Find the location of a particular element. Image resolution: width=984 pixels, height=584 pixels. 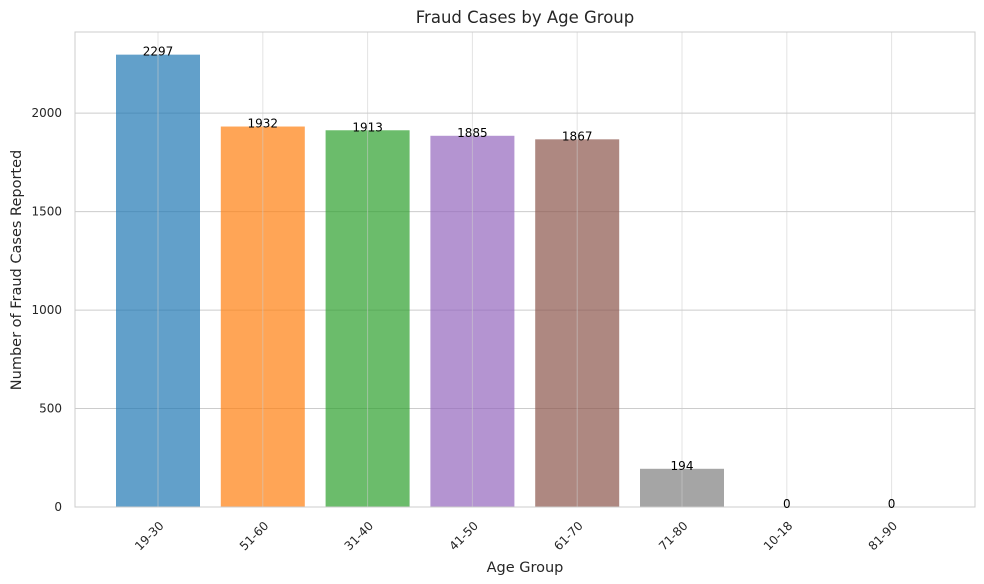

x-tick-label: 51-60 is located at coordinates (254, 536).